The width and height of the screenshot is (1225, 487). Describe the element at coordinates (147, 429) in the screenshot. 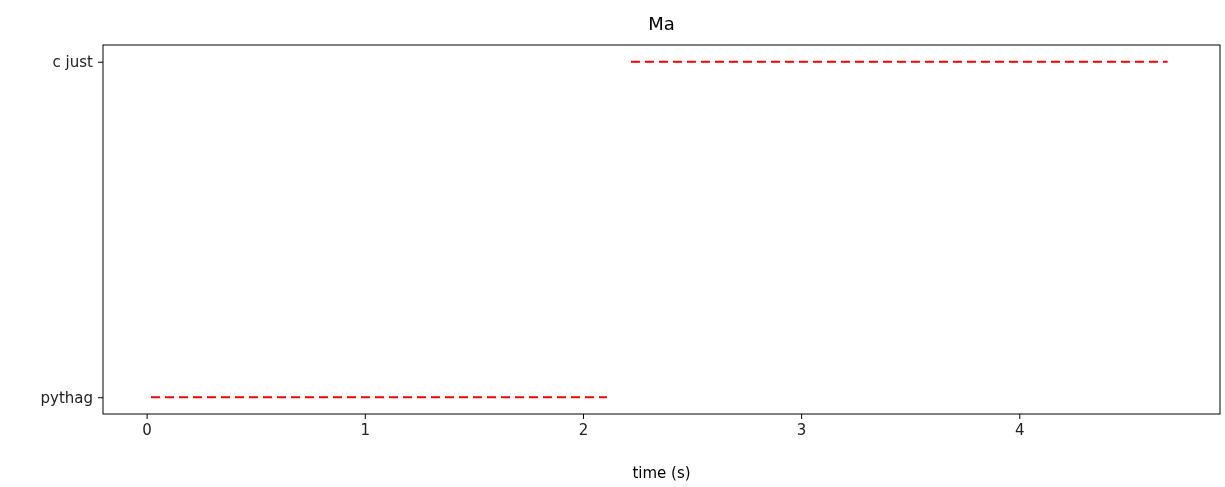

I see `x-tick-label: 0` at that location.